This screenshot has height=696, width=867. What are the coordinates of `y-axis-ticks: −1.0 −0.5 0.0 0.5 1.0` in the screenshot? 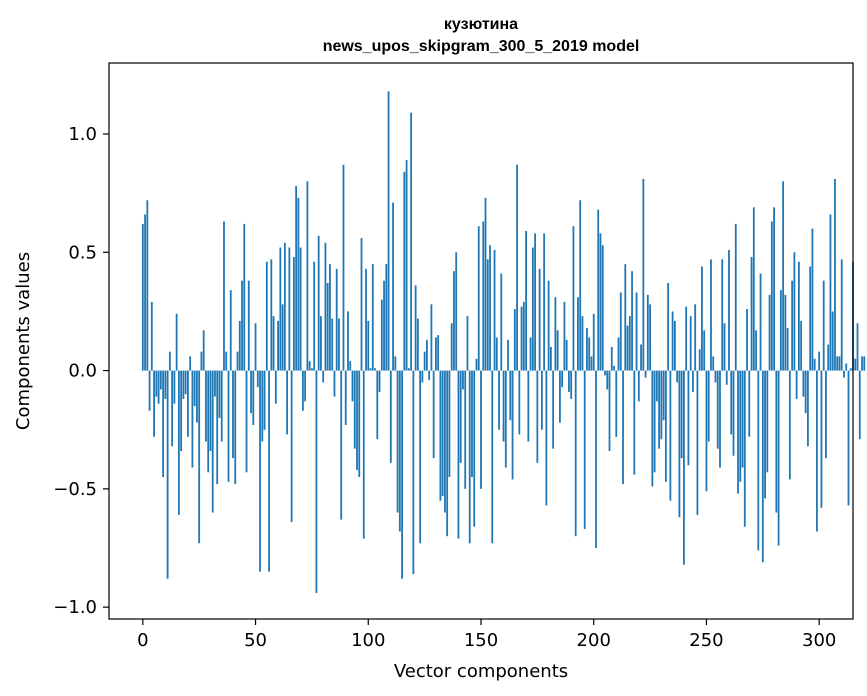 It's located at (81, 371).